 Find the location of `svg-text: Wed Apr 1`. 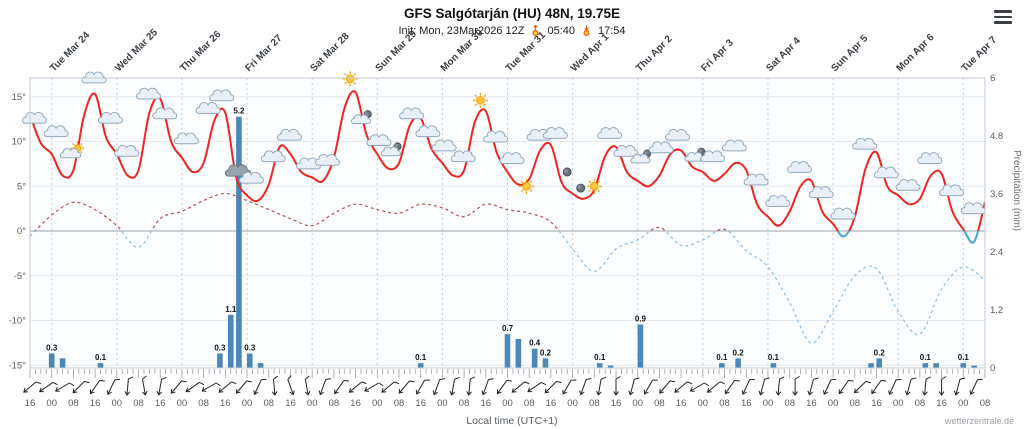

svg-text: Wed Apr 1 is located at coordinates (590, 52).